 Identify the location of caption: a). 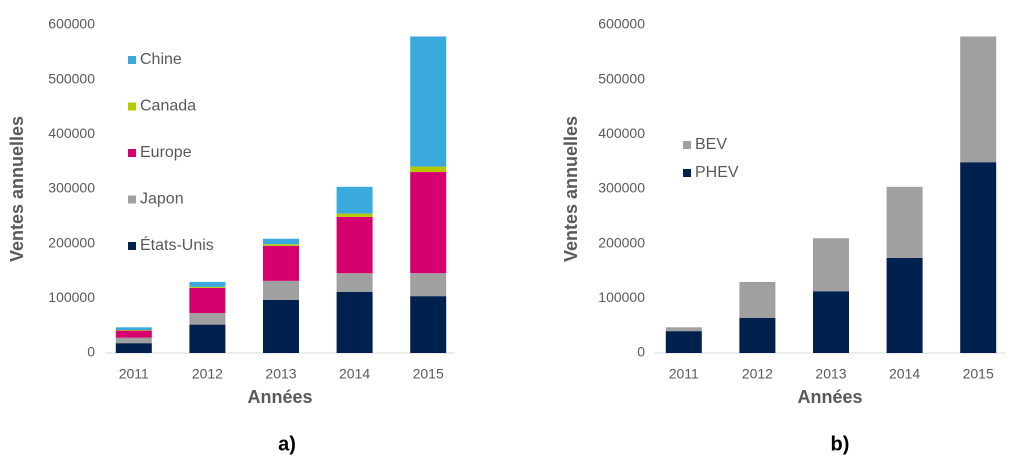
(287, 444).